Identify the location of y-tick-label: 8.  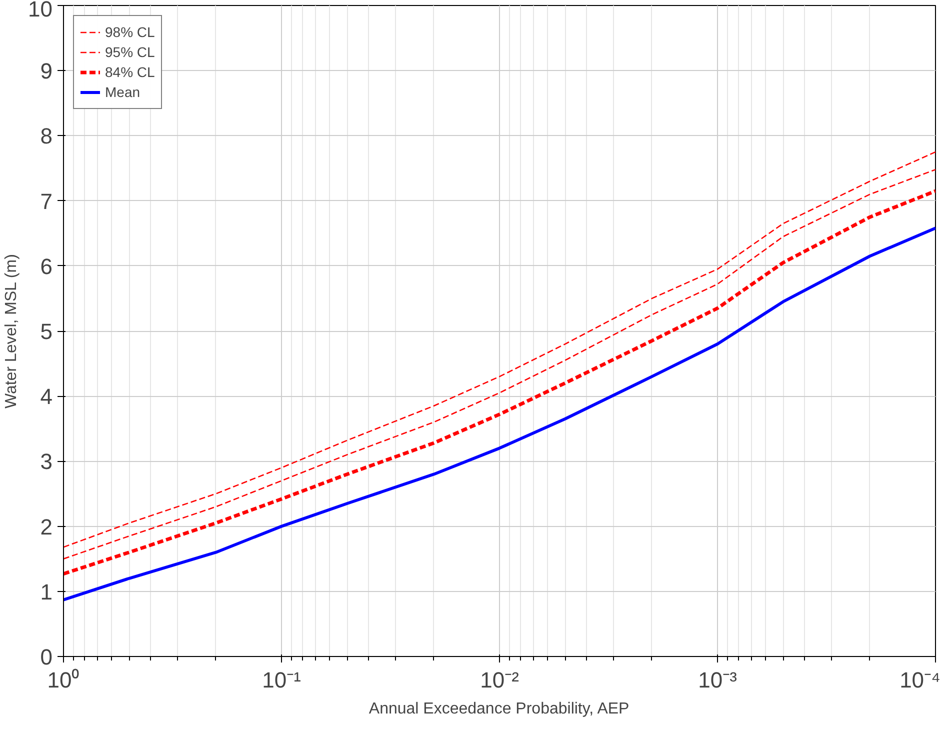
(46, 136).